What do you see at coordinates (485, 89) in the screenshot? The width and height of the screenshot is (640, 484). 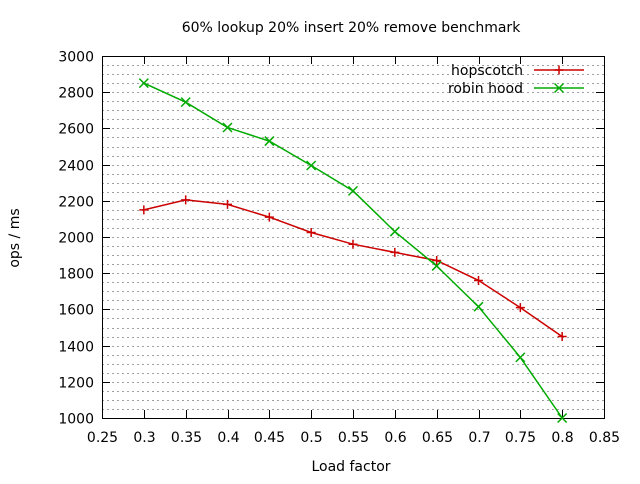 I see `legend-label: robin hood` at bounding box center [485, 89].